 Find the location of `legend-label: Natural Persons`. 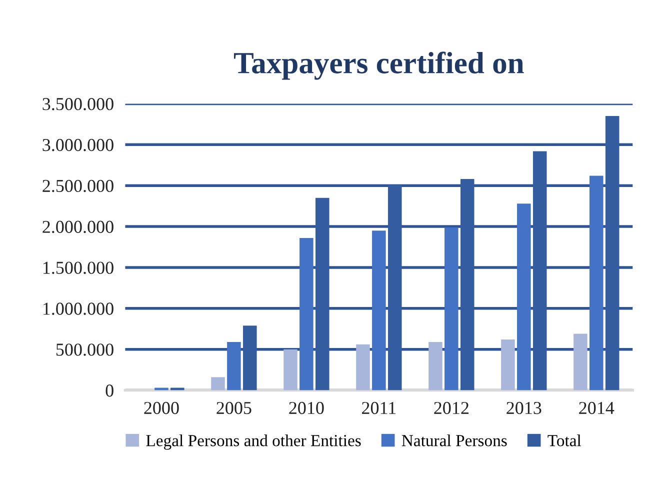

legend-label: Natural Persons is located at coordinates (454, 440).